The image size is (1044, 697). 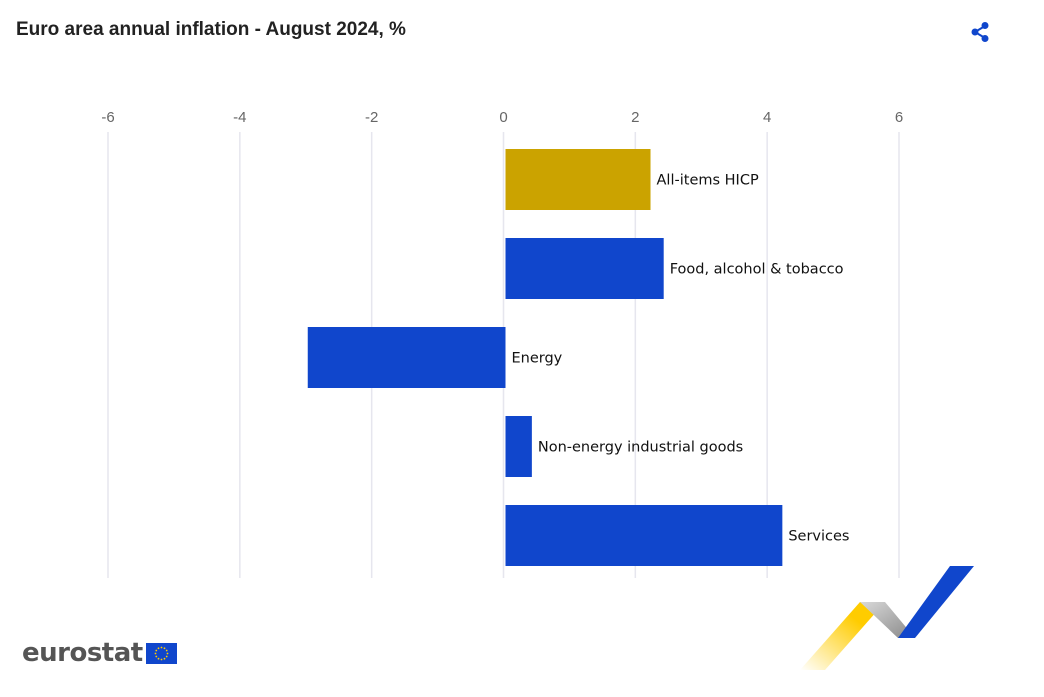 I want to click on tick-label: 0, so click(x=503, y=117).